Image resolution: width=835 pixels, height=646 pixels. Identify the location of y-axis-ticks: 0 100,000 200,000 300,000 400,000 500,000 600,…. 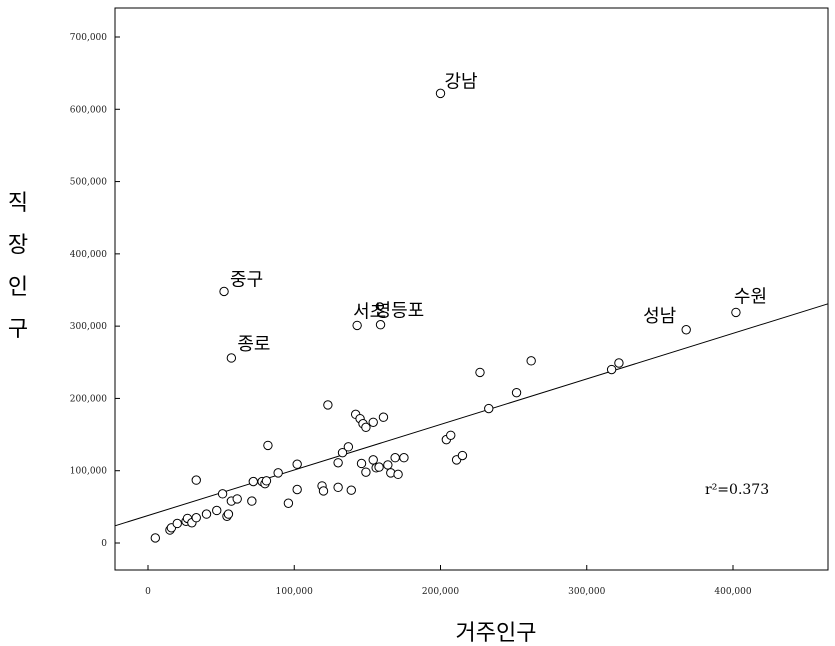
(95, 291).